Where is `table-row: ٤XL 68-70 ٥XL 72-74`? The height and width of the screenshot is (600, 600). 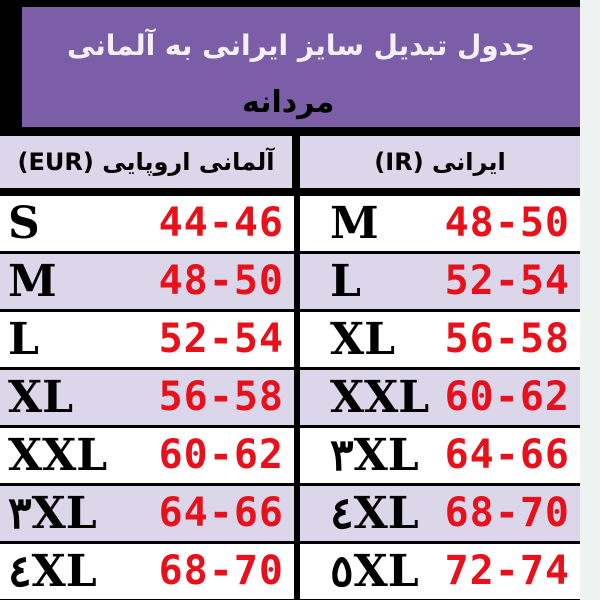
table-row: ٤XL 68-70 ٥XL 72-74 is located at coordinates (290, 571).